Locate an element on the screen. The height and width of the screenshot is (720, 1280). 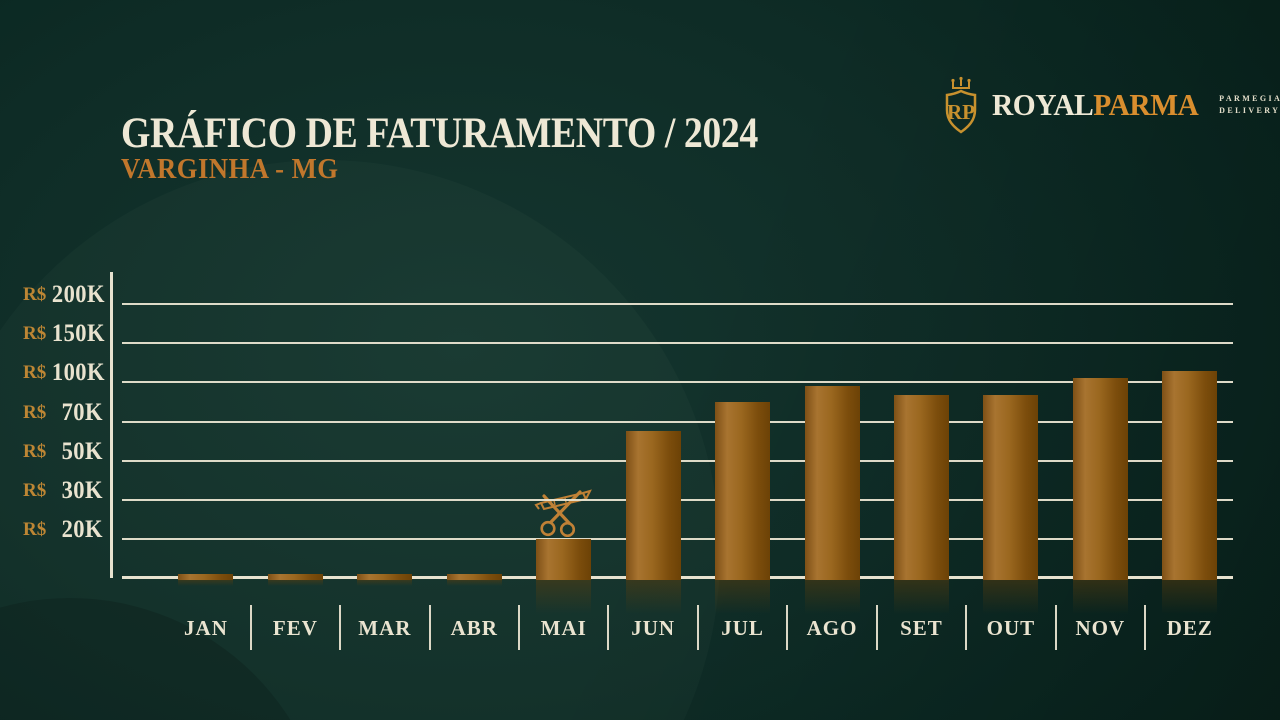
bar-reflection-fev is located at coordinates (295, 583).